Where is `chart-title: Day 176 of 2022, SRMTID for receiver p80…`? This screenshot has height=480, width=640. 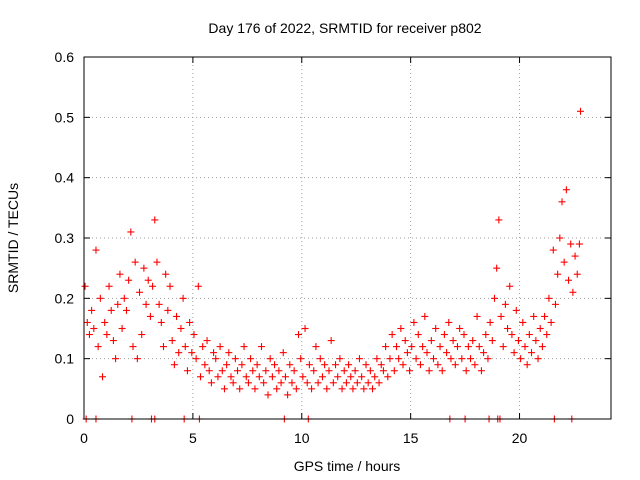 chart-title: Day 176 of 2022, SRMTID for receiver p80… is located at coordinates (344, 28).